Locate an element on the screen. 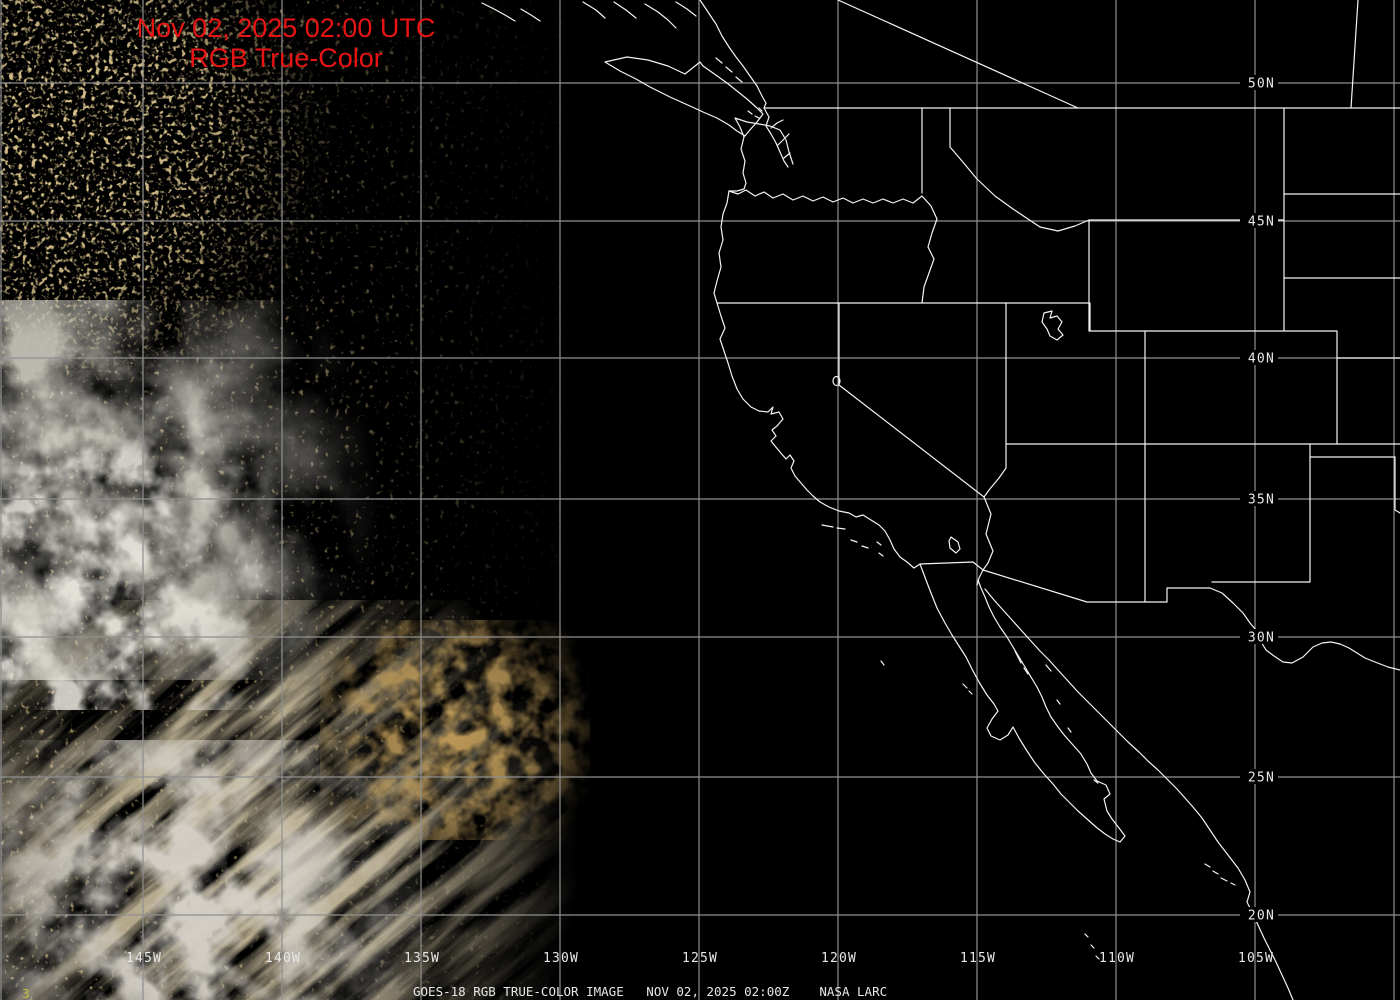  lat-label: 35N is located at coordinates (1261, 500).